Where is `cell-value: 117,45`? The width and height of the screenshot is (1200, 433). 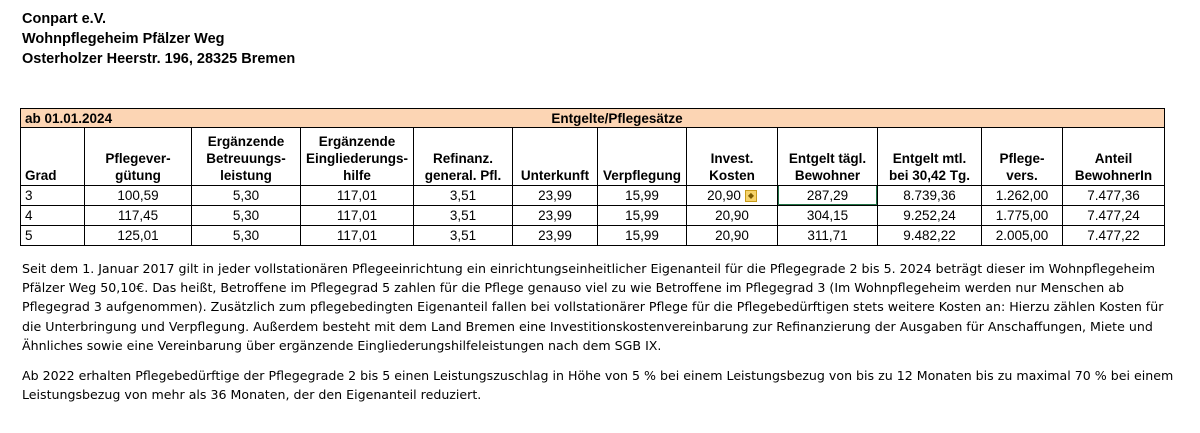
cell-value: 117,45 is located at coordinates (138, 215).